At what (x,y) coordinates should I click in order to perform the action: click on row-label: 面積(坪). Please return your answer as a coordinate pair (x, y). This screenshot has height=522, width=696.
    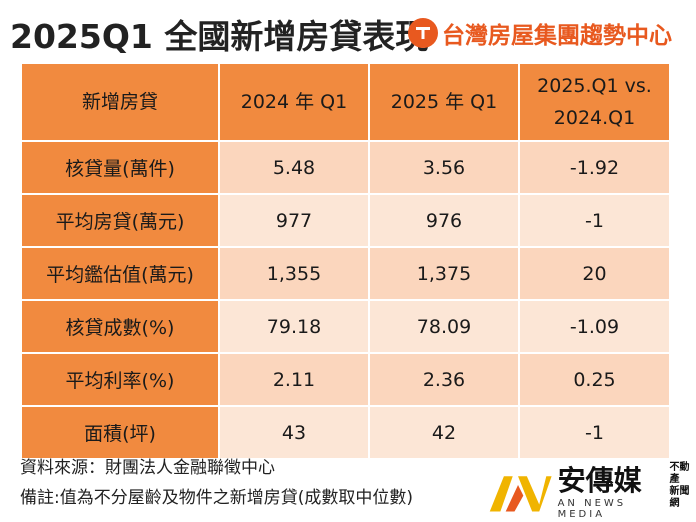
    Looking at the image, I should click on (120, 432).